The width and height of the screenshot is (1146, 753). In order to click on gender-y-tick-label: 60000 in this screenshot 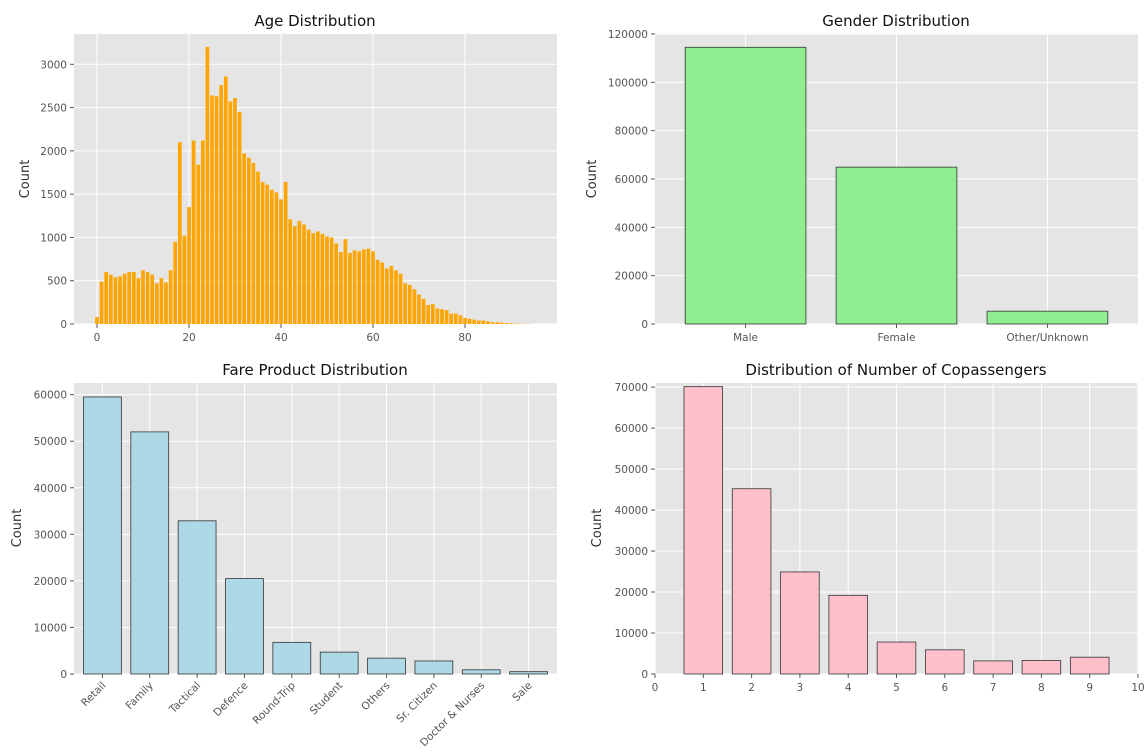, I will do `click(631, 180)`.